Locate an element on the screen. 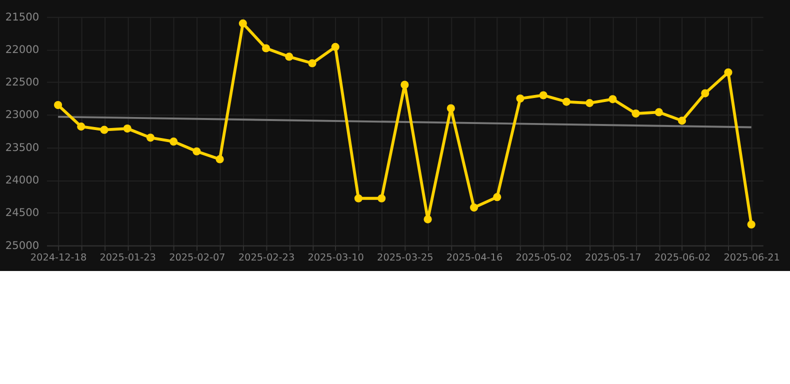 The width and height of the screenshot is (790, 384). x-tick-label: 2024-12-18 is located at coordinates (58, 258).